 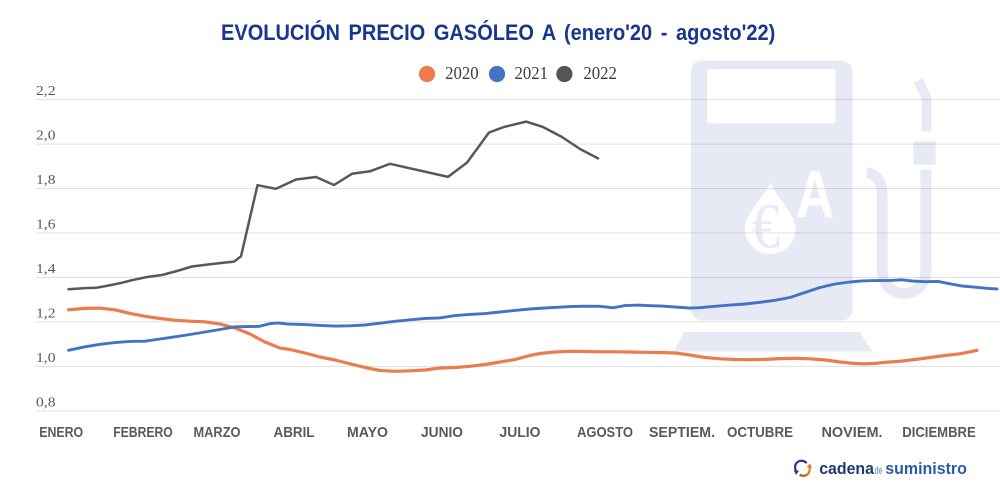 I want to click on svg-text: MARZO, so click(x=217, y=433).